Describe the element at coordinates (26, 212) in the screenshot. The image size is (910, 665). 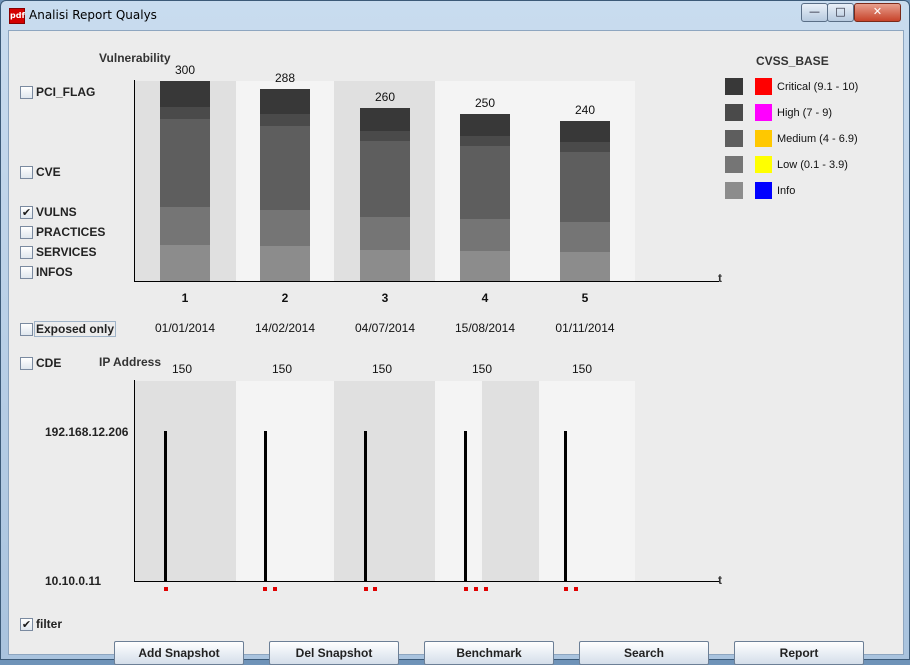
I see `vulns-checkbox: ✔` at that location.